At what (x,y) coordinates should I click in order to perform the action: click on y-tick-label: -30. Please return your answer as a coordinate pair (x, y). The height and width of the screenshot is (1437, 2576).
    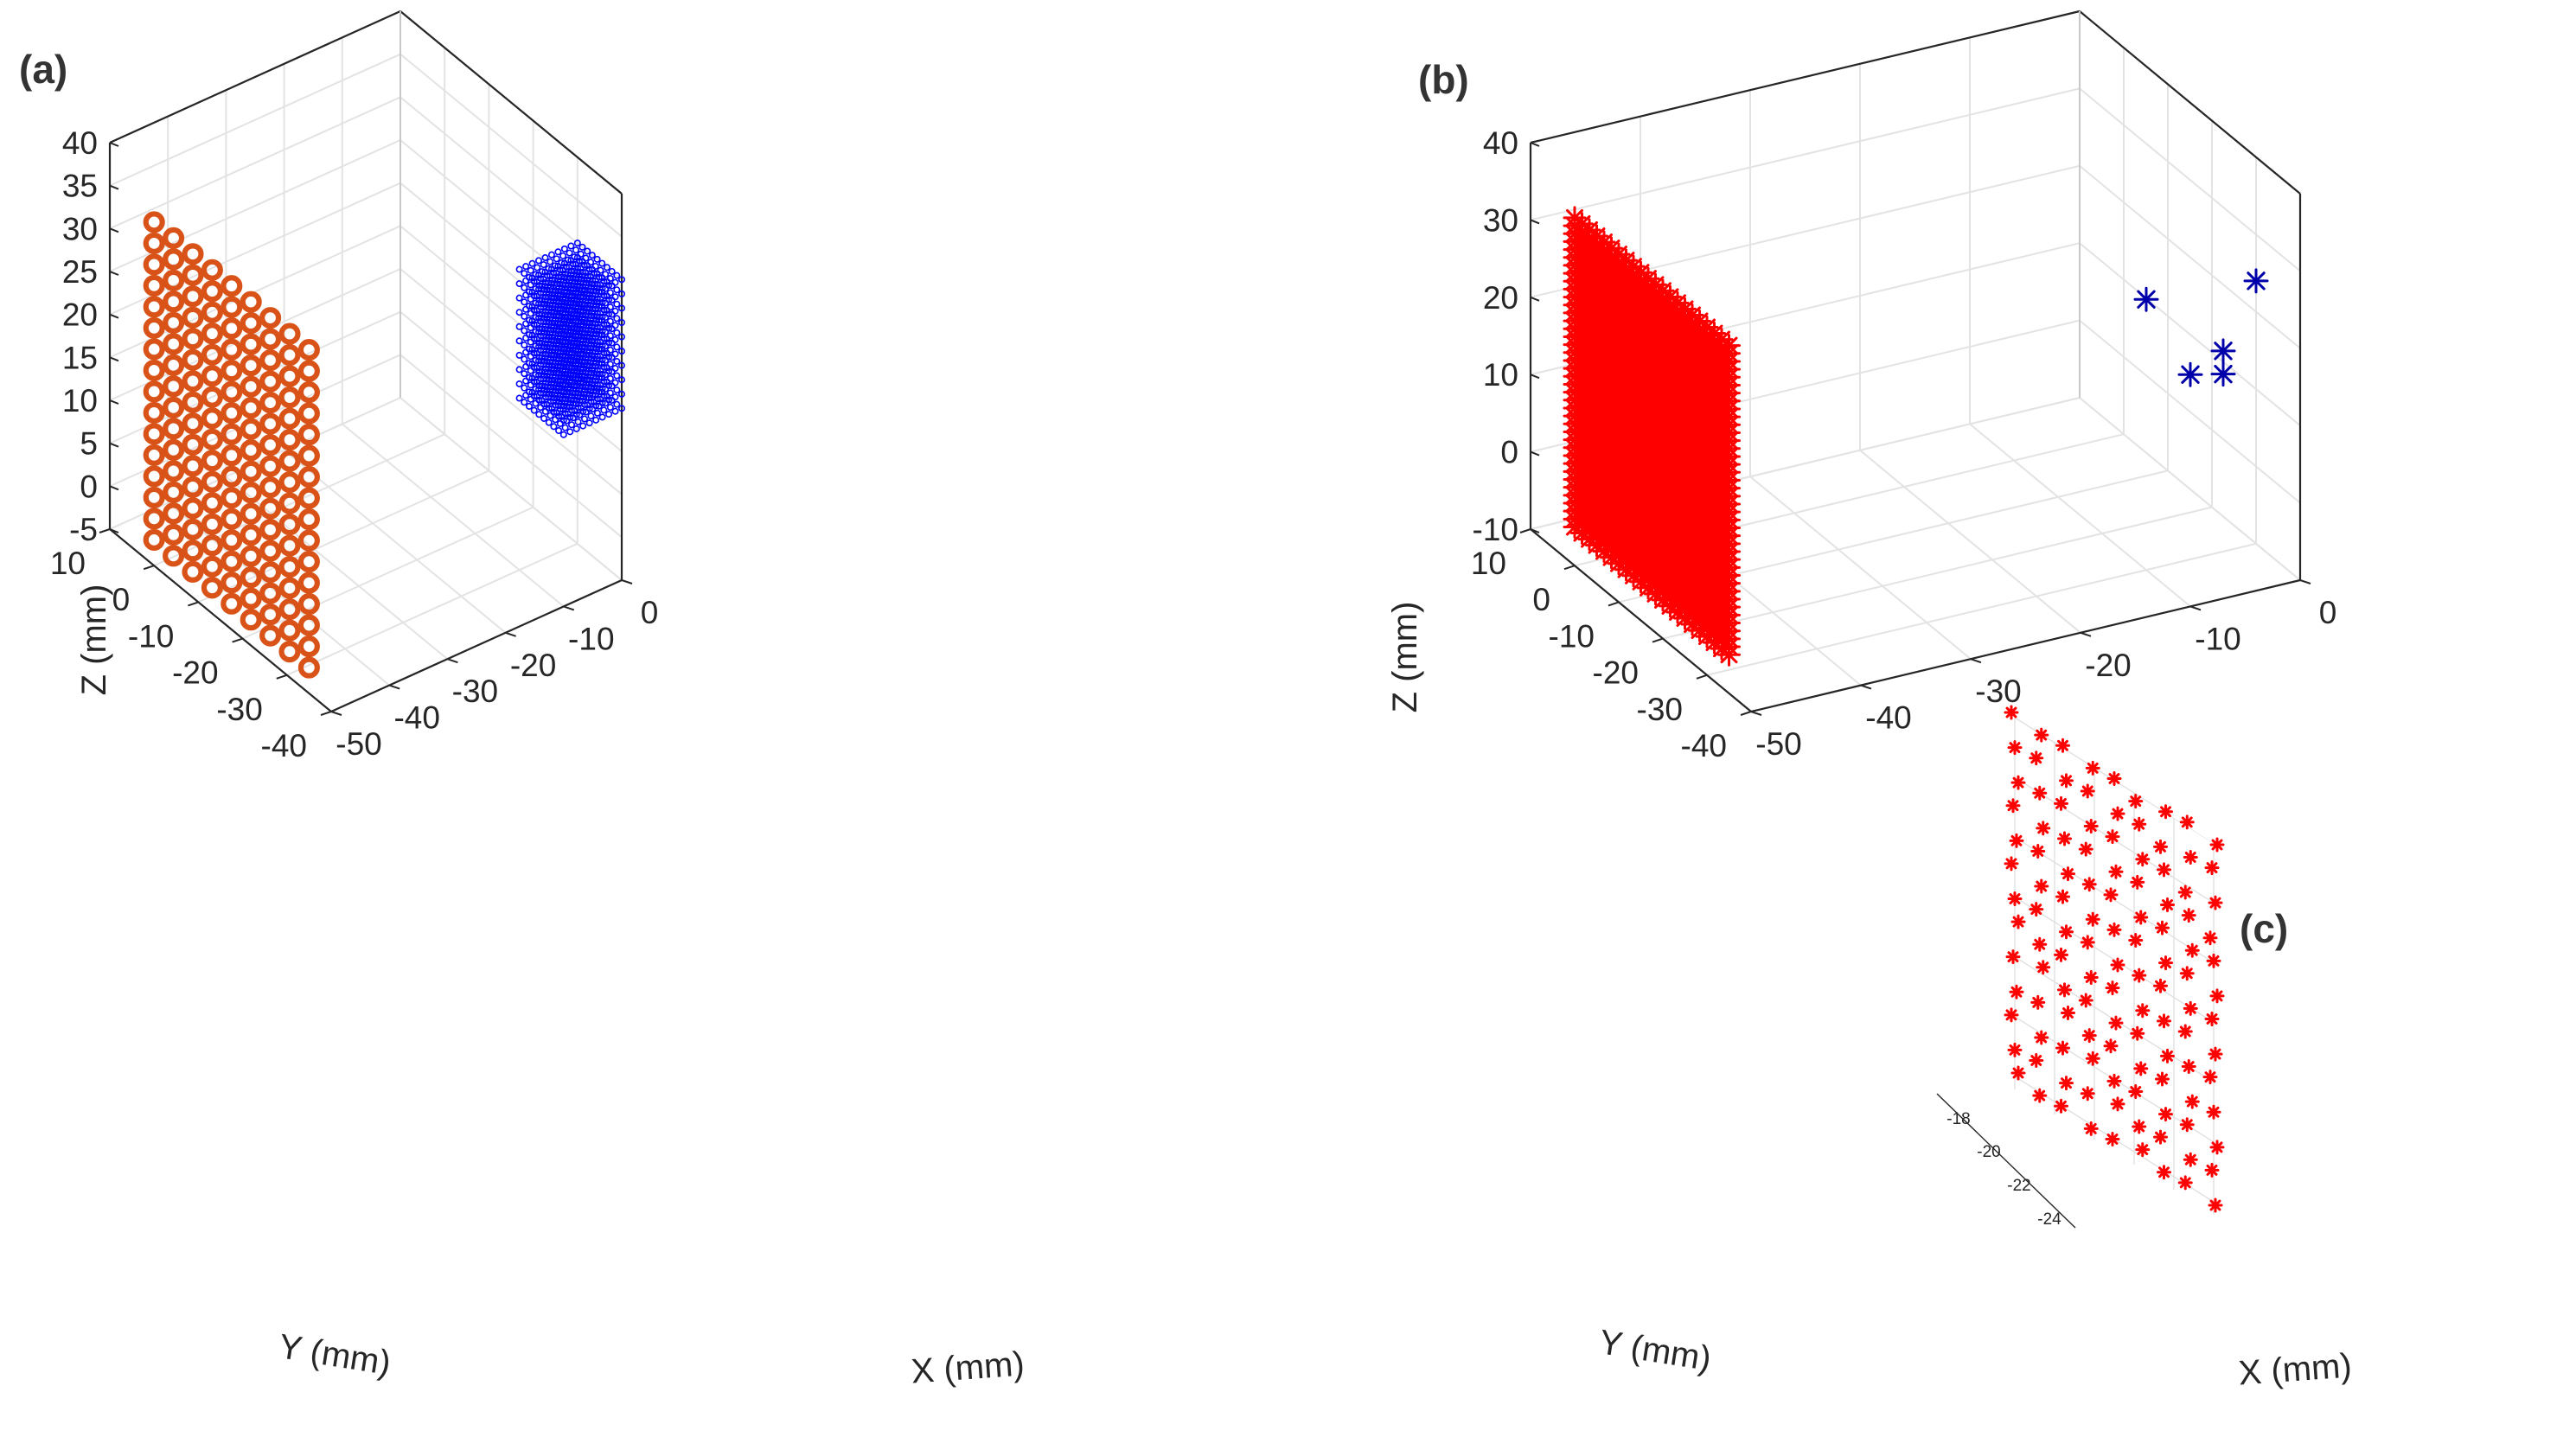
    Looking at the image, I should click on (239, 709).